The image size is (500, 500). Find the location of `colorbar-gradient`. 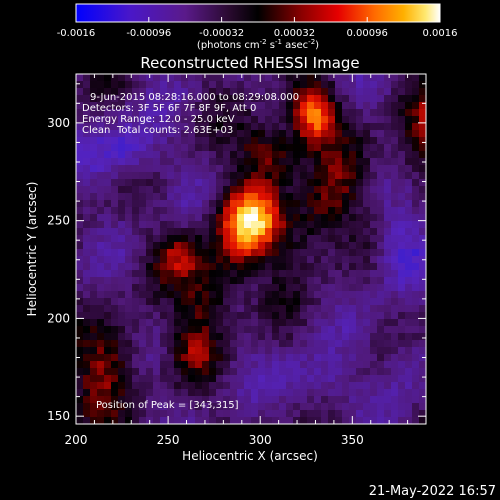

colorbar-gradient is located at coordinates (258, 13).